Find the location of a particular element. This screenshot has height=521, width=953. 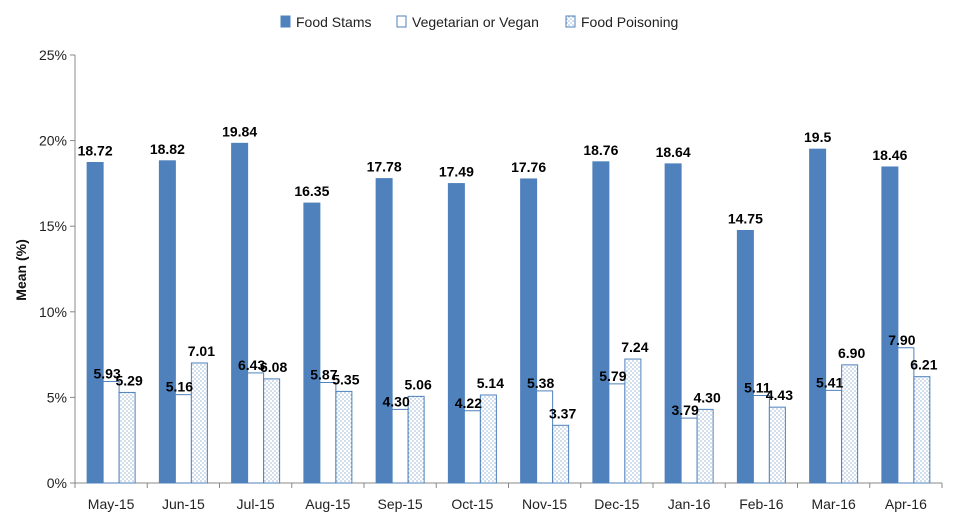

y-tick-label: 20% is located at coordinates (53, 141).